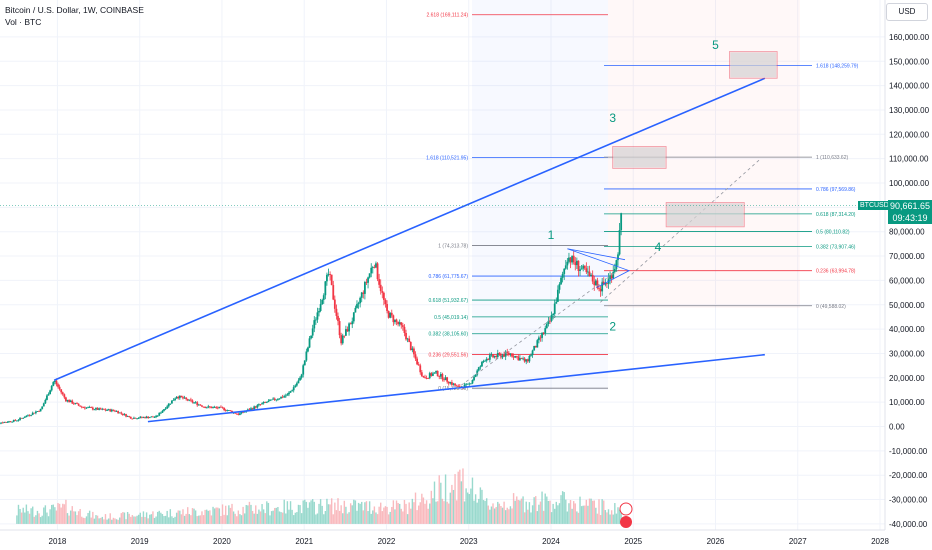 Image resolution: width=932 pixels, height=550 pixels. Describe the element at coordinates (908, 475) in the screenshot. I see `y-tick-label: -20,000.00` at that location.